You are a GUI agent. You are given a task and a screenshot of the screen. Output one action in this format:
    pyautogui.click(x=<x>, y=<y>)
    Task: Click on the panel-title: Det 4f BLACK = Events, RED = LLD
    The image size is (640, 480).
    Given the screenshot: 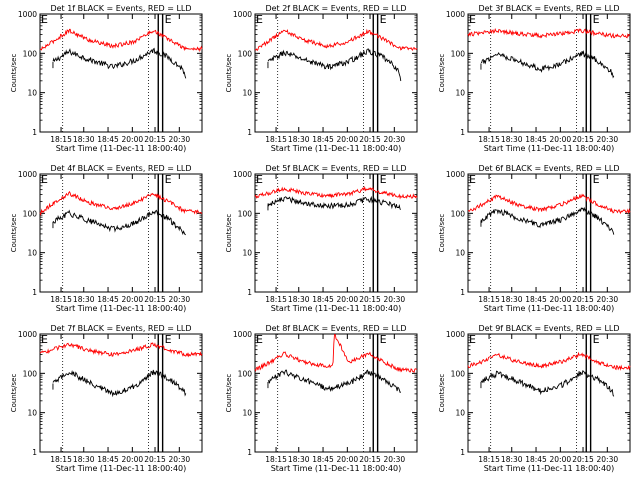 What is the action you would take?
    pyautogui.click(x=120, y=168)
    